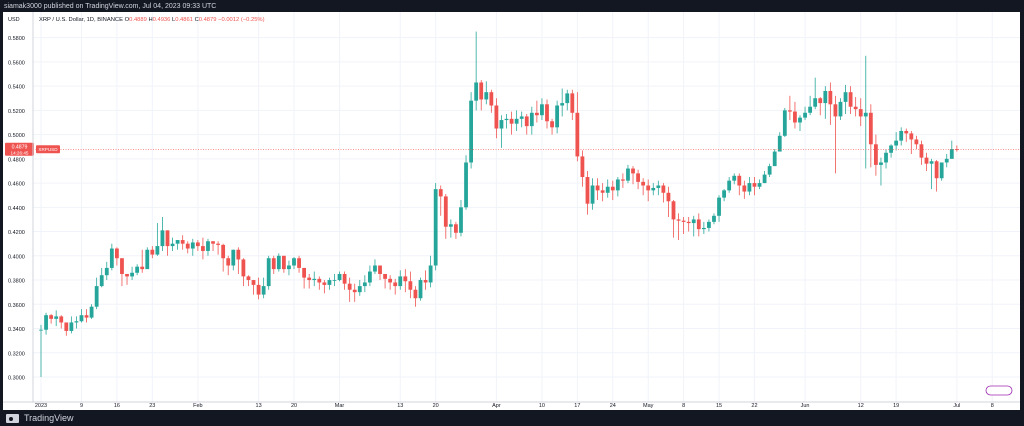 The width and height of the screenshot is (1024, 426). What do you see at coordinates (152, 406) in the screenshot?
I see `x-tick-label: 23` at bounding box center [152, 406].